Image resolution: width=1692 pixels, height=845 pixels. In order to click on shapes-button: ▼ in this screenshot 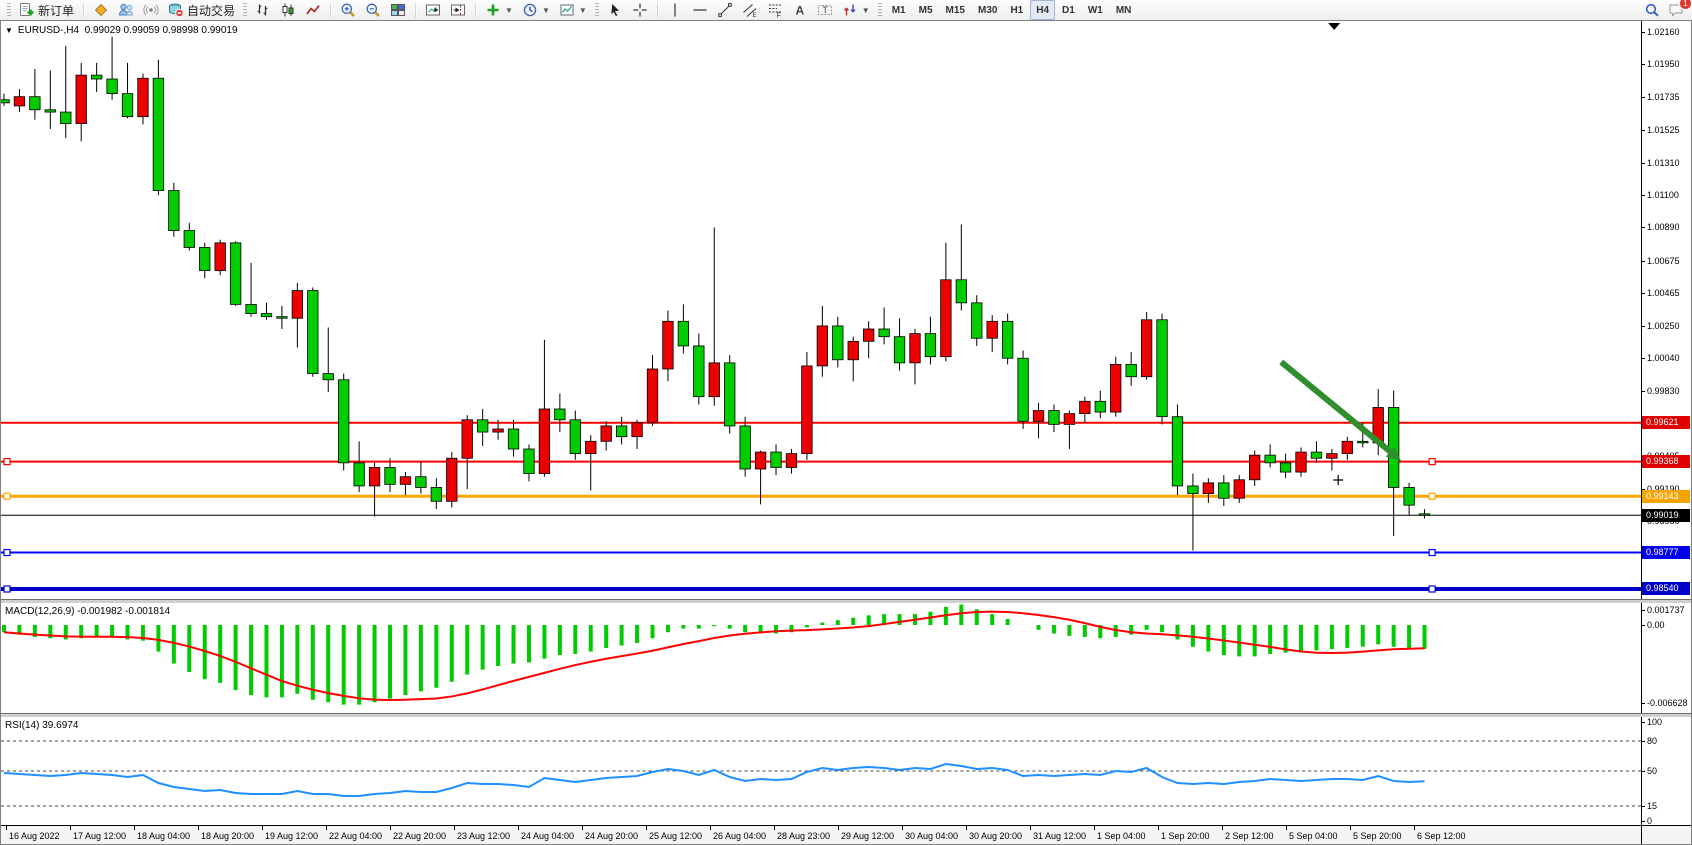, I will do `click(856, 10)`.